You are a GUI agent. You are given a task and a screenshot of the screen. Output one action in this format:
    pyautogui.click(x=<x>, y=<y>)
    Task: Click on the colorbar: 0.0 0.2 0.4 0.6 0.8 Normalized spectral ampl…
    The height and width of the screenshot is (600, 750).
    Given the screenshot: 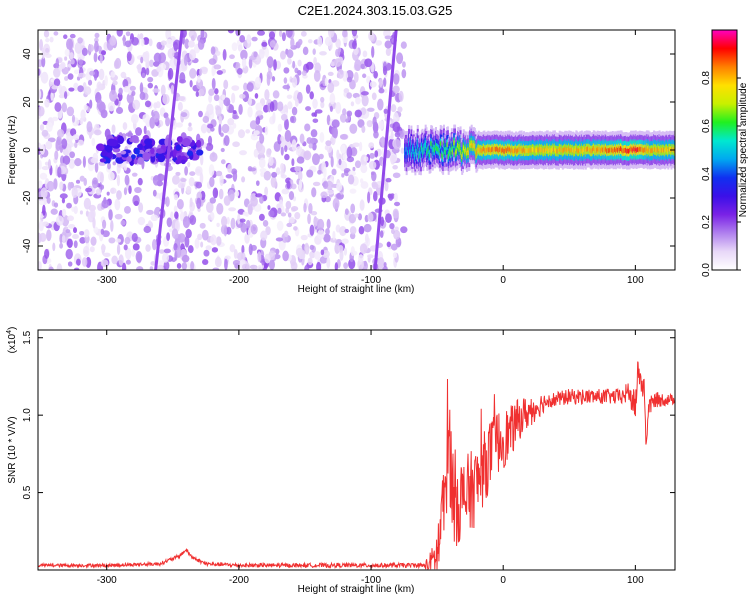 What is the action you would take?
    pyautogui.click(x=725, y=153)
    